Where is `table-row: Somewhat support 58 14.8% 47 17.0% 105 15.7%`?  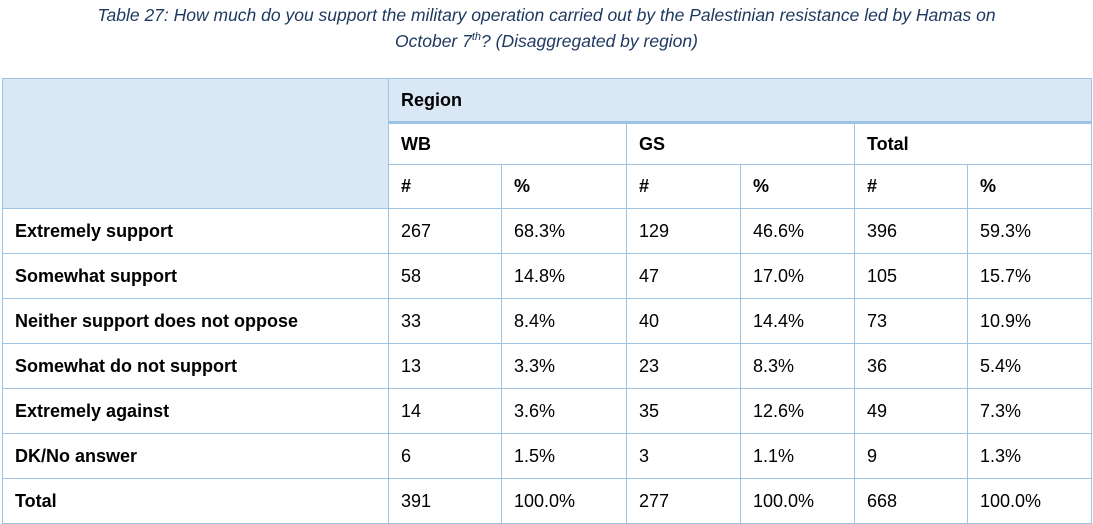 table-row: Somewhat support 58 14.8% 47 17.0% 105 15.7% is located at coordinates (547, 276).